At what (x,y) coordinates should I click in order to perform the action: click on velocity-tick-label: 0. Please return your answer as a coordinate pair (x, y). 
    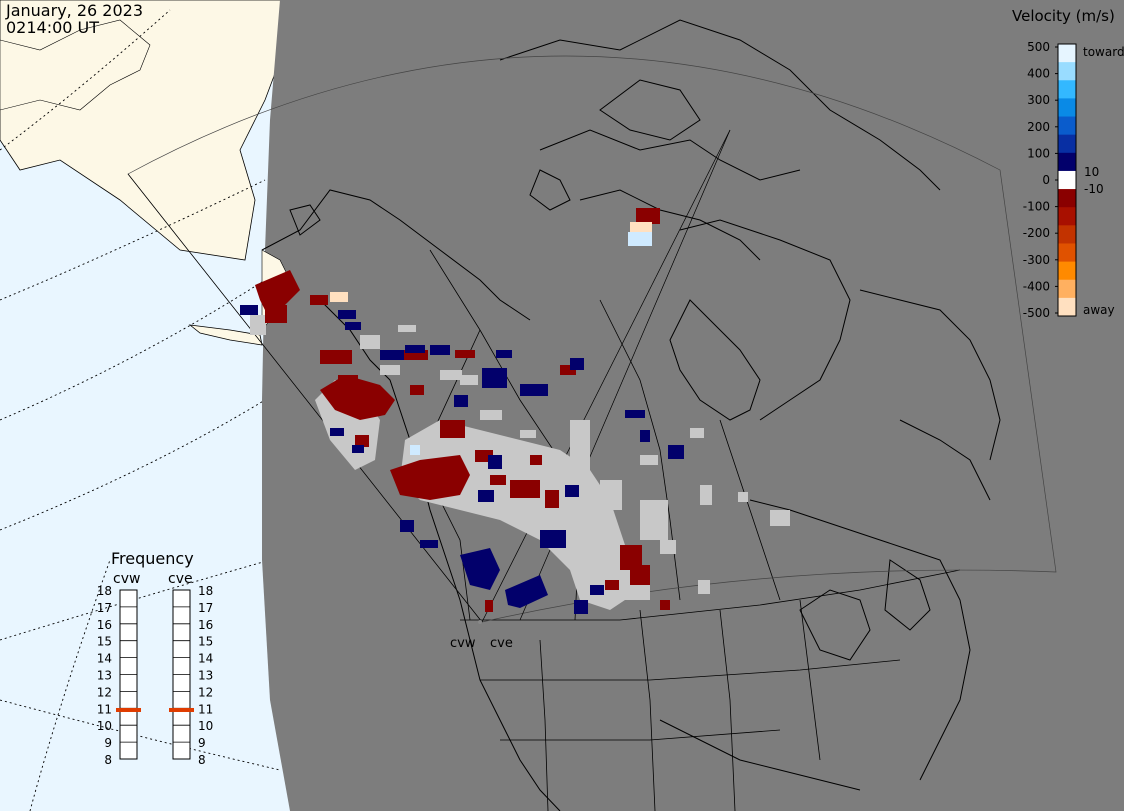
    Looking at the image, I should click on (1046, 180).